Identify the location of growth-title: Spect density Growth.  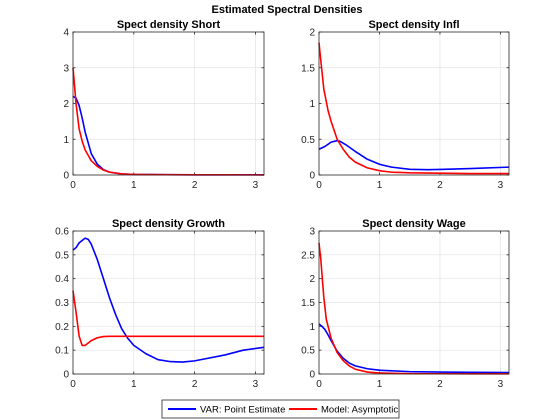
(168, 224).